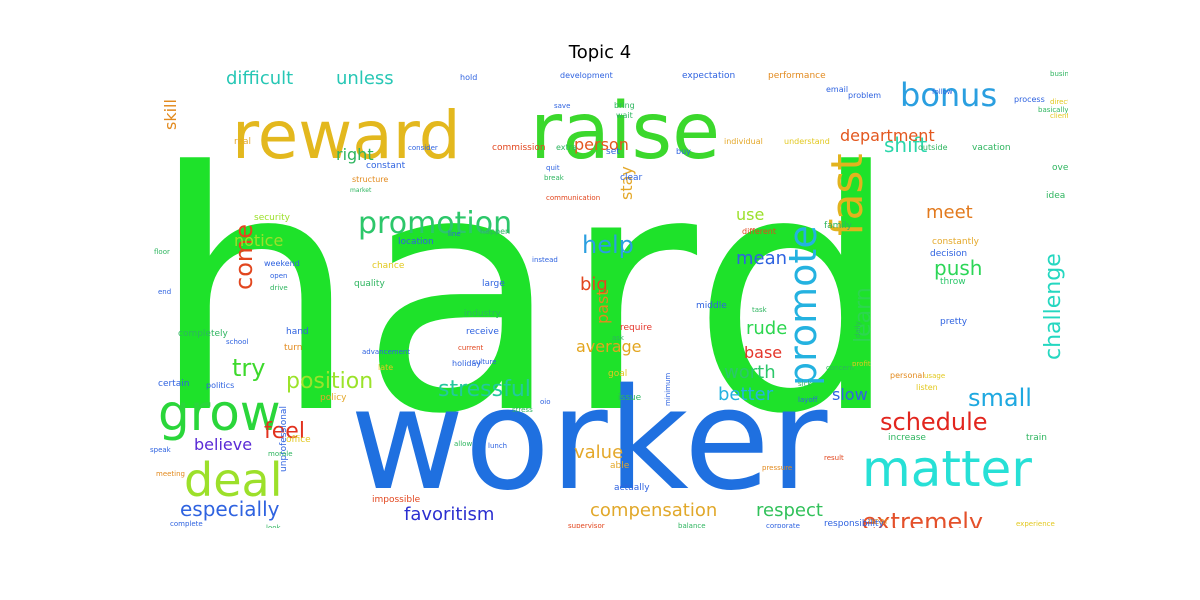 The height and width of the screenshot is (600, 1200). Describe the element at coordinates (1036, 438) in the screenshot. I see `word-train: train` at that location.